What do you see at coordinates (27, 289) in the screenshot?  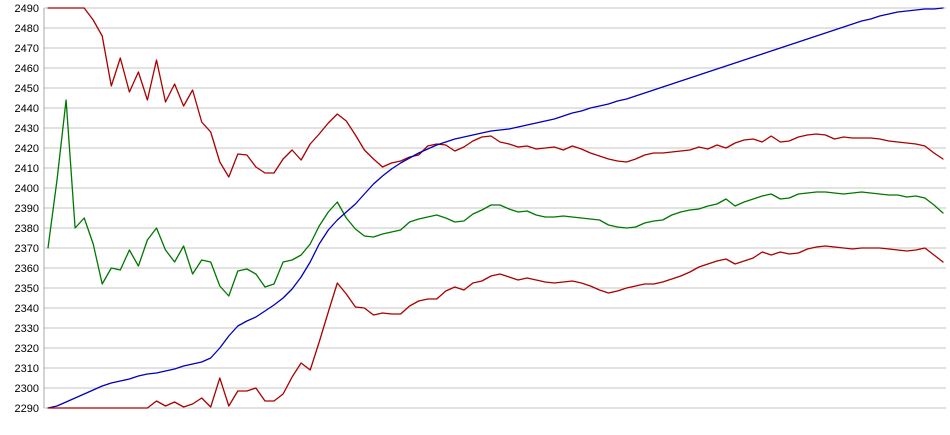 I see `y-axis-tick-label: 2350` at bounding box center [27, 289].